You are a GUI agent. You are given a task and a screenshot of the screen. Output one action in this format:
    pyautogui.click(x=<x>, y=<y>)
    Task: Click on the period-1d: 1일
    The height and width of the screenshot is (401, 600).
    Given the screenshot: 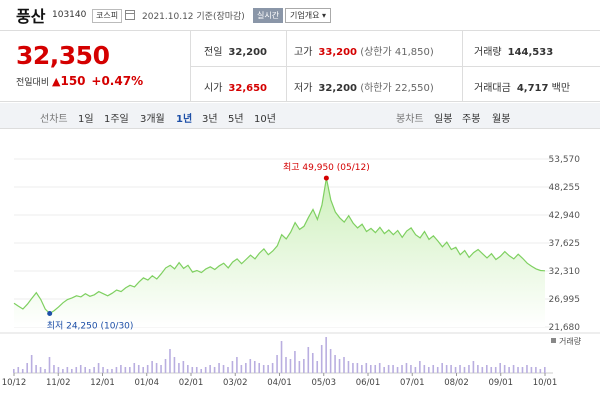 What is the action you would take?
    pyautogui.click(x=86, y=119)
    